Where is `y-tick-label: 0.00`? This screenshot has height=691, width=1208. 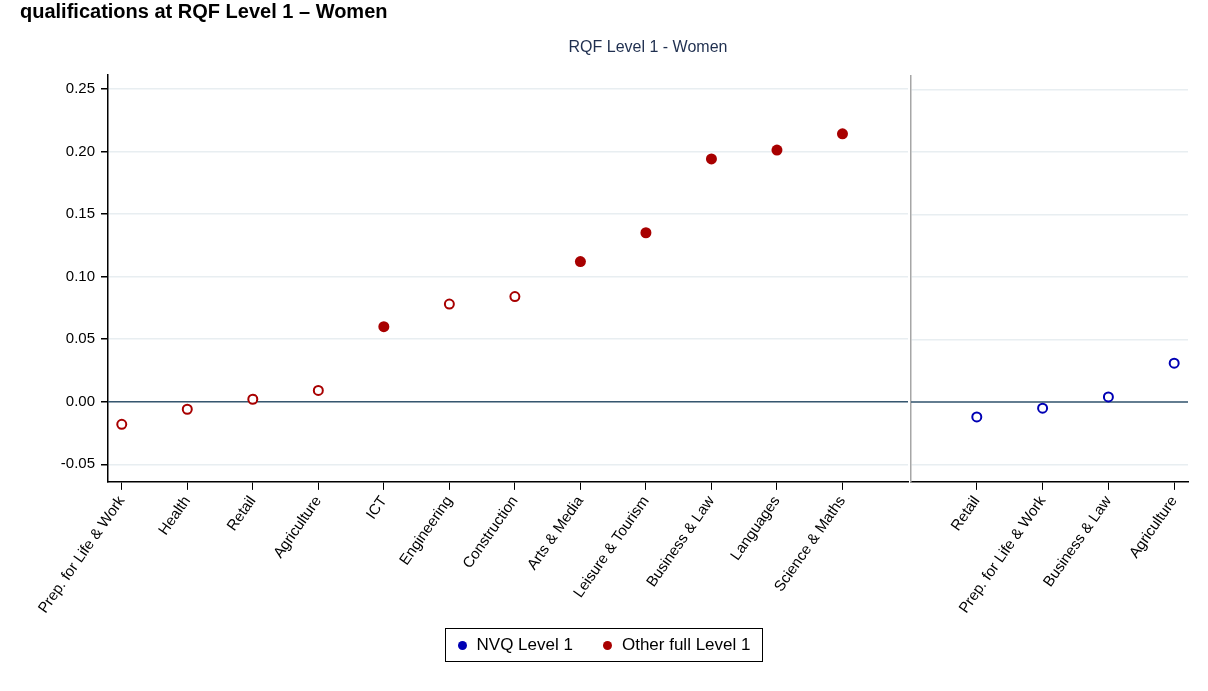 y-tick-label: 0.00 is located at coordinates (80, 400).